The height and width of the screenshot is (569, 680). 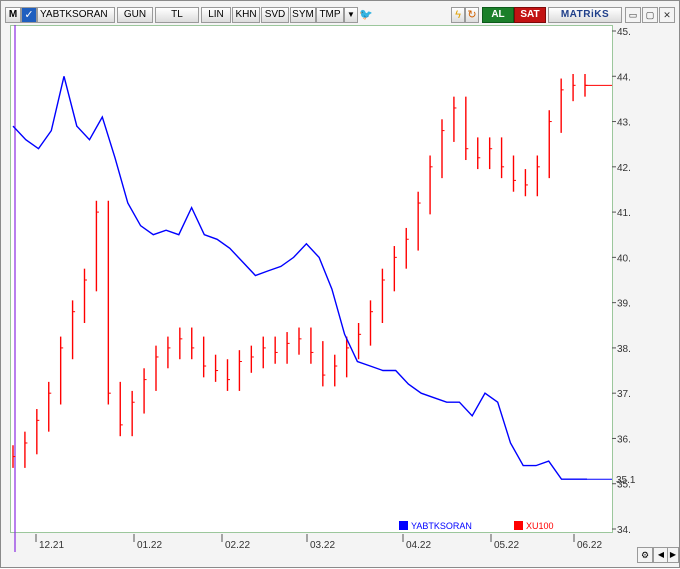 What do you see at coordinates (216, 15) in the screenshot?
I see `scale-button: LIN` at bounding box center [216, 15].